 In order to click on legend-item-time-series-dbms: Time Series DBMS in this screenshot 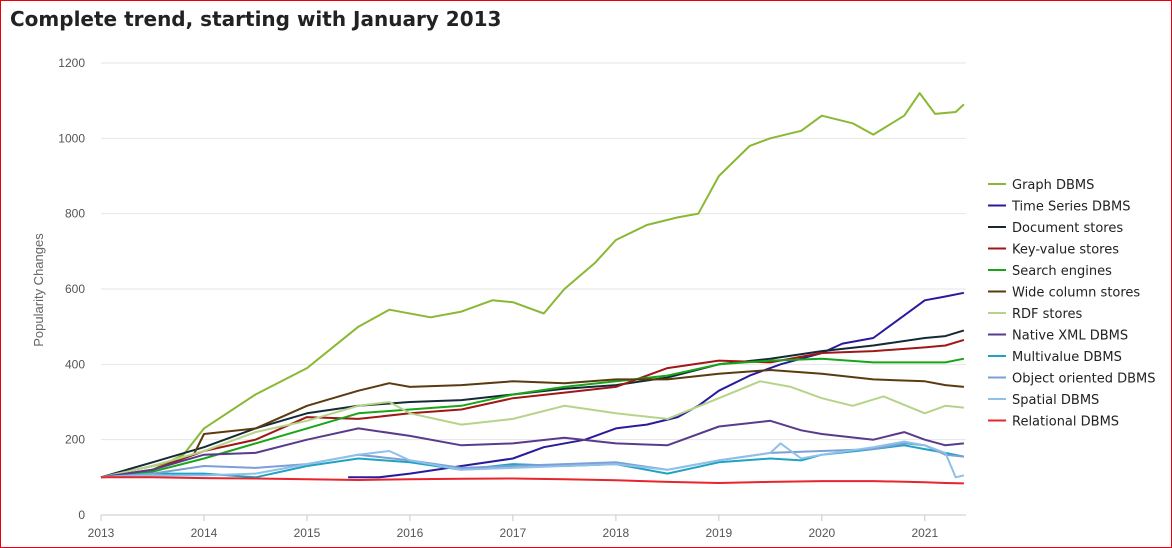, I will do `click(1059, 207)`.